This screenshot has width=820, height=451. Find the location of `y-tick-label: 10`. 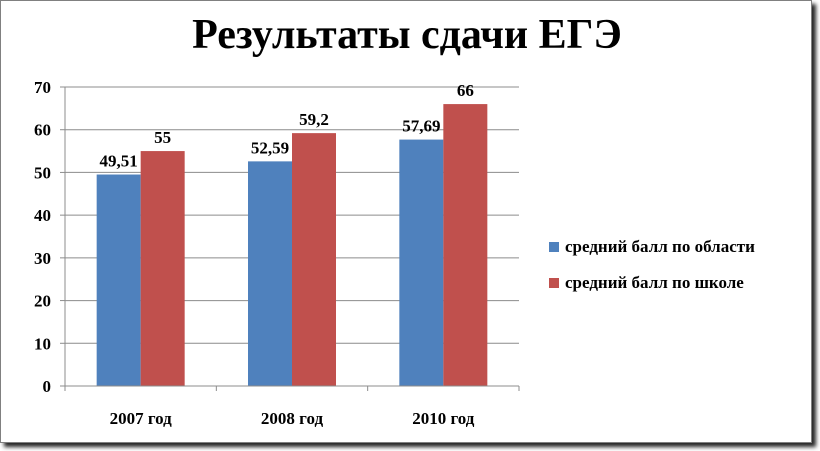

y-tick-label: 10 is located at coordinates (42, 343).